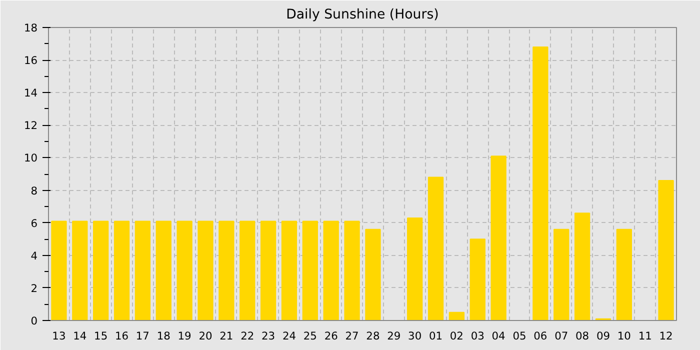  I want to click on x-tick-label: 05, so click(519, 336).